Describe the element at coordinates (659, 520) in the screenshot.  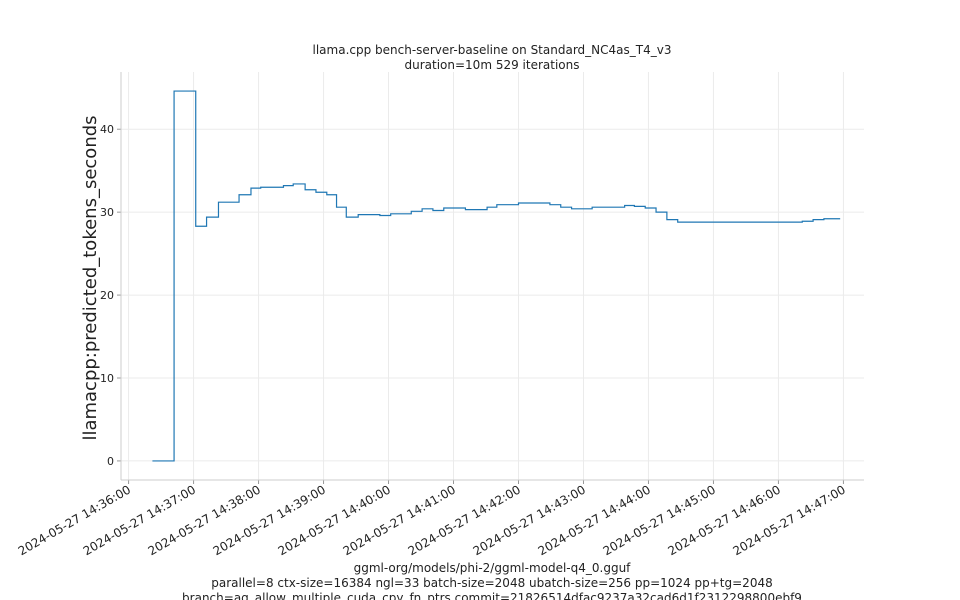
I see `x-tick-label: 2024-05-27 14:45:00` at that location.